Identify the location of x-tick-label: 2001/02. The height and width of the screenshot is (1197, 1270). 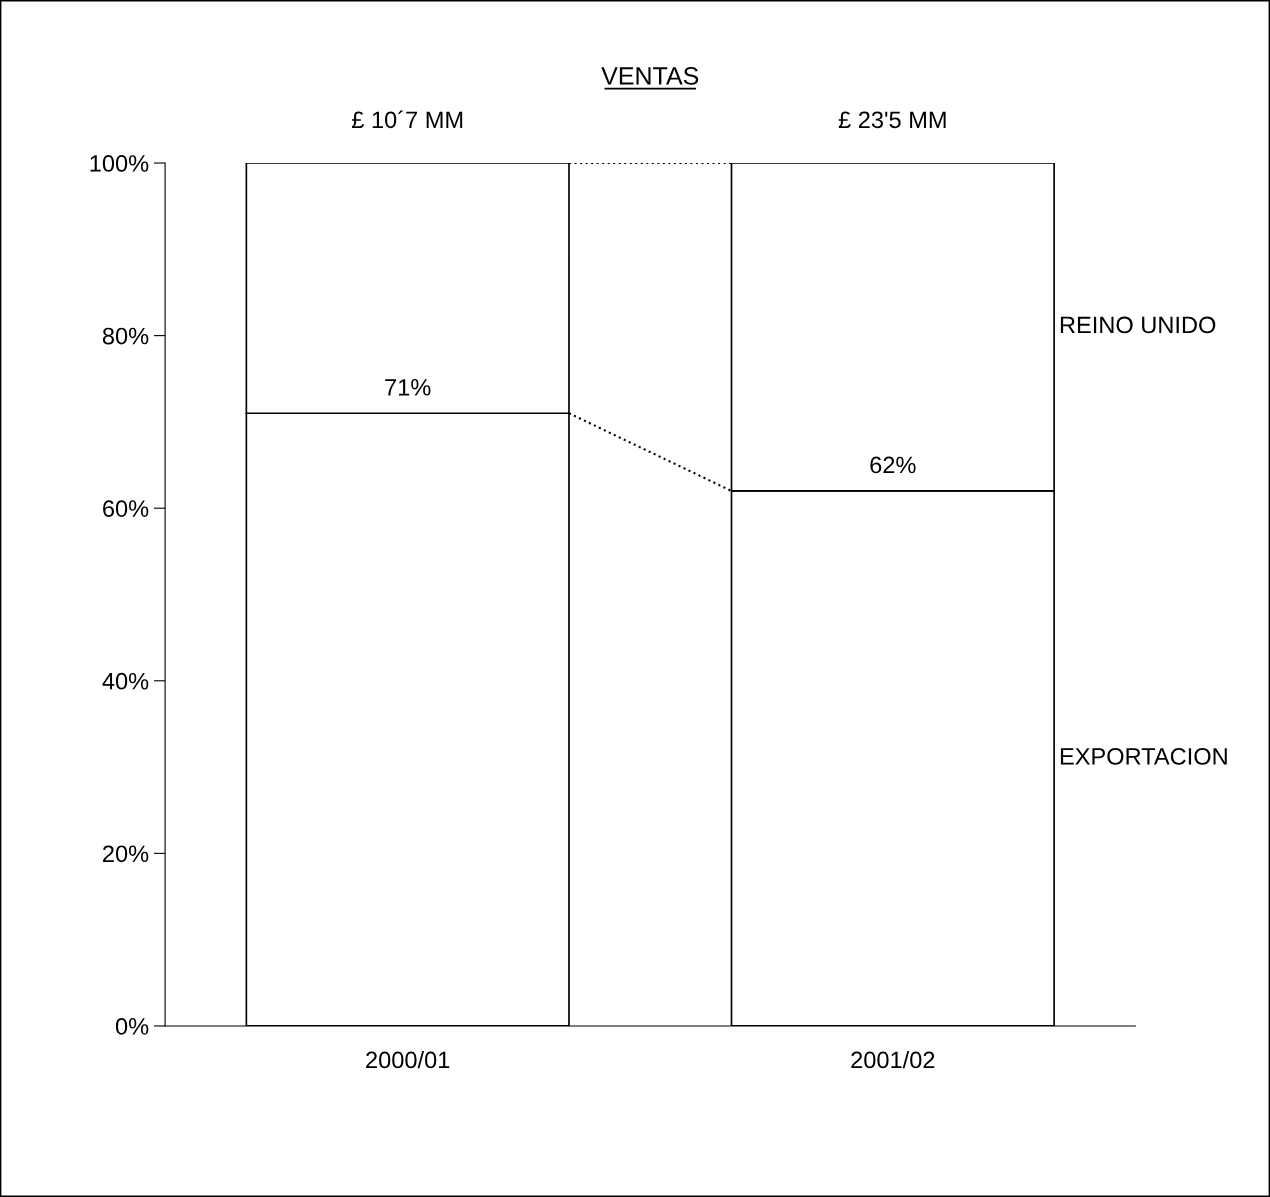
(893, 1059).